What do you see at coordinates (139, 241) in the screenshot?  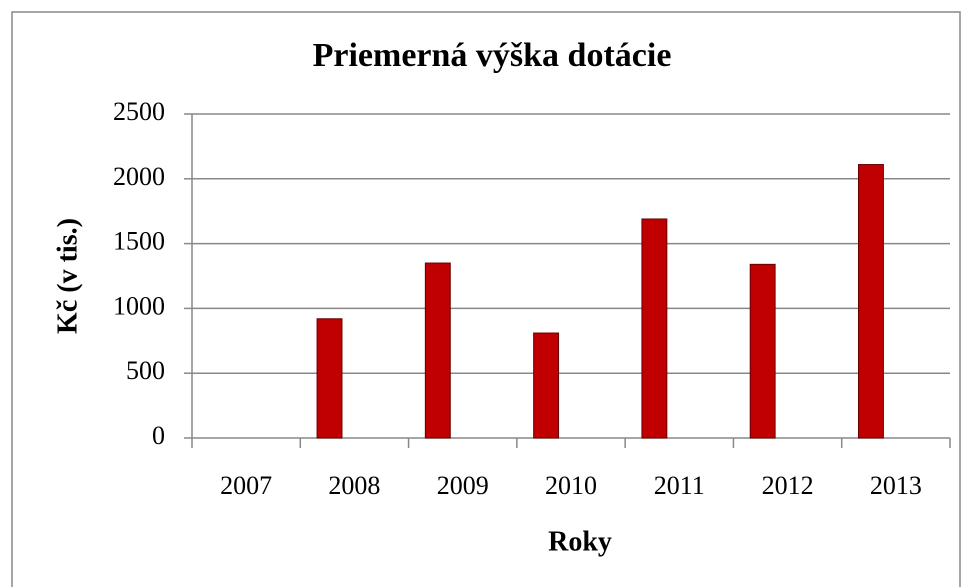 I see `y-tick-label: 1500` at bounding box center [139, 241].